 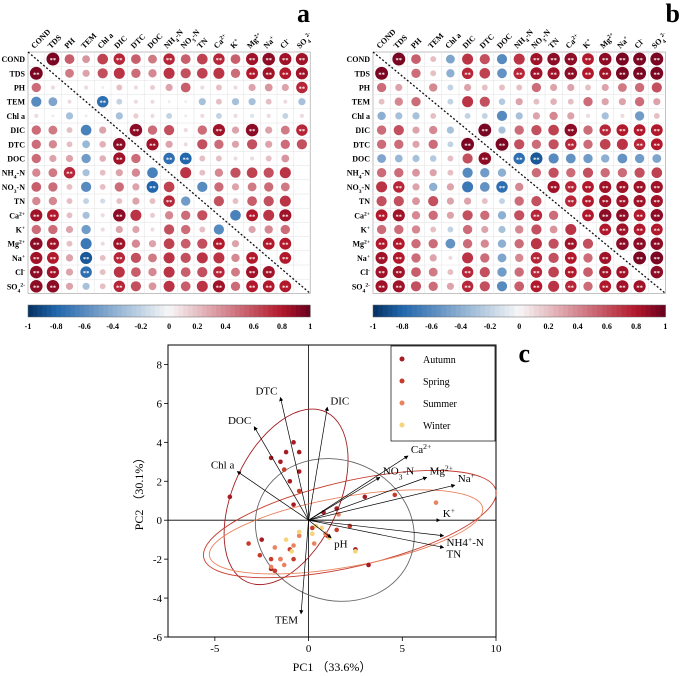 I want to click on row-label: DIC, so click(x=362, y=130).